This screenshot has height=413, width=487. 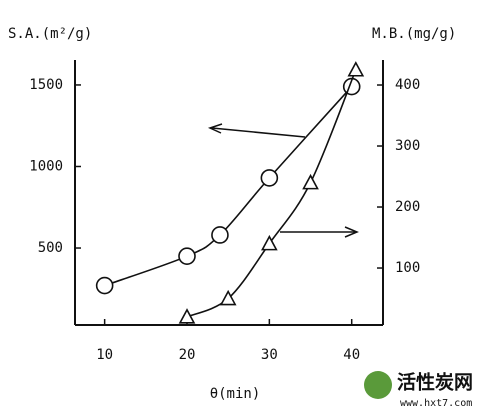 I want to click on y2-tick-label: 400, so click(x=407, y=85).